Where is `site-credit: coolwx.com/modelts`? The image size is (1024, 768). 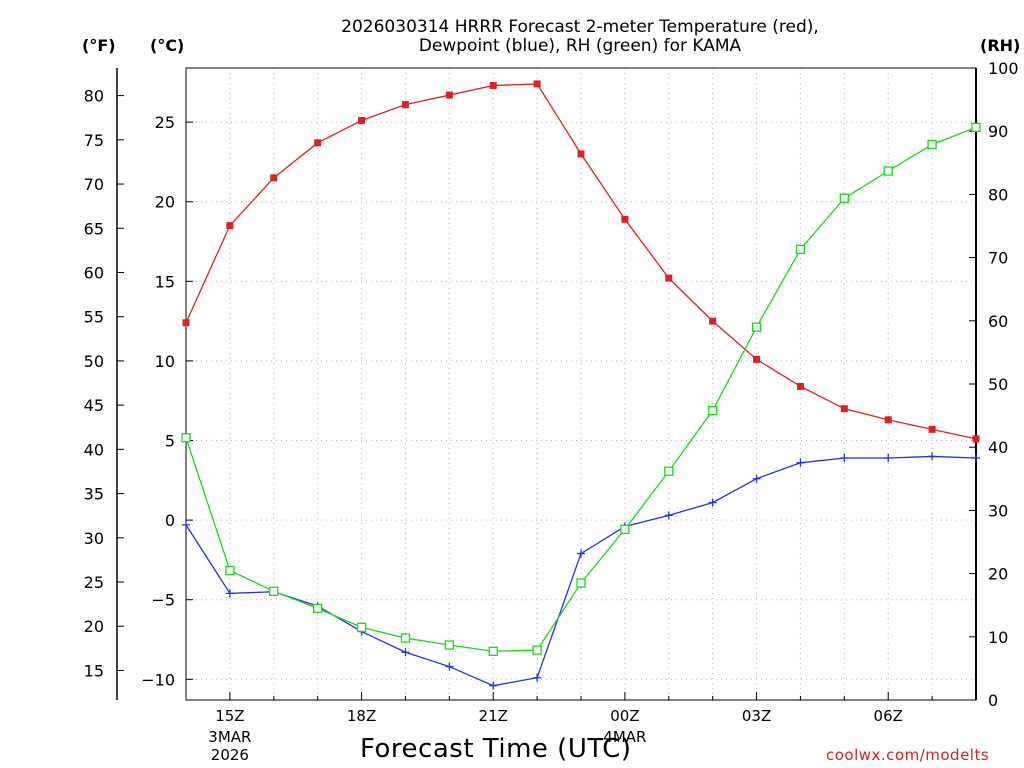 site-credit: coolwx.com/modelts is located at coordinates (908, 755).